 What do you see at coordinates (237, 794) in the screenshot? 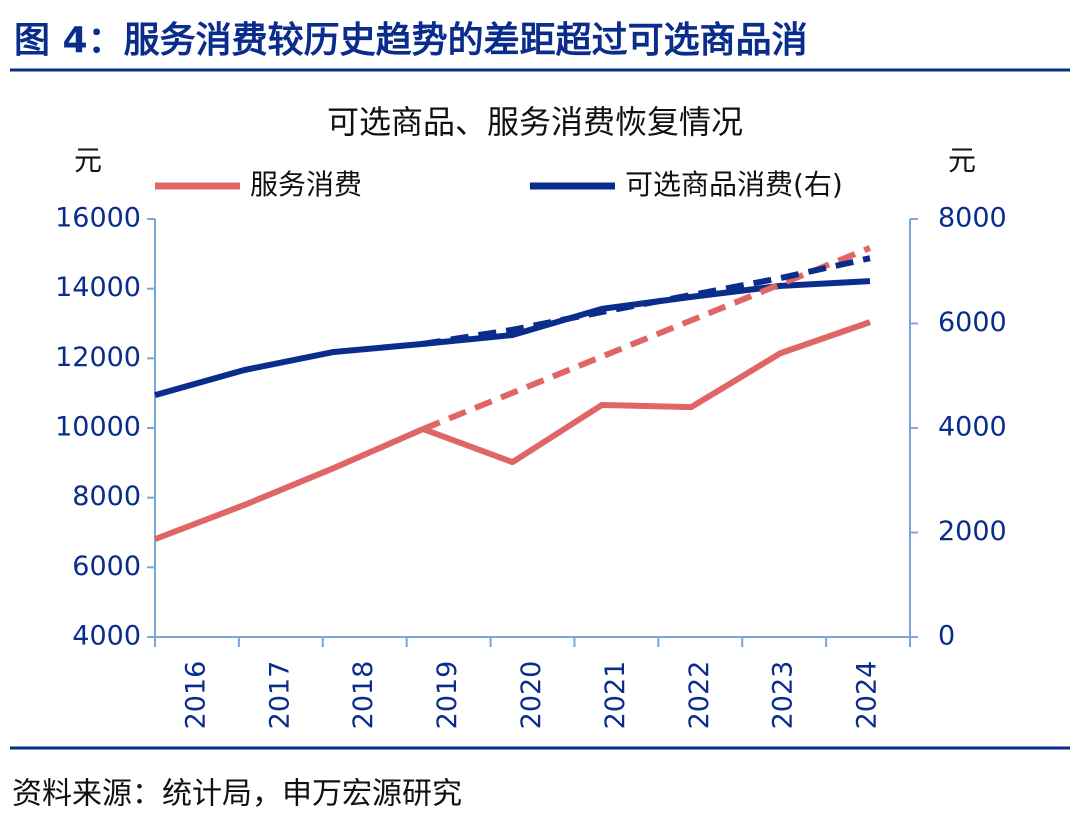
I see `source-note: 资料来源：统计局，申万宏源研究` at bounding box center [237, 794].